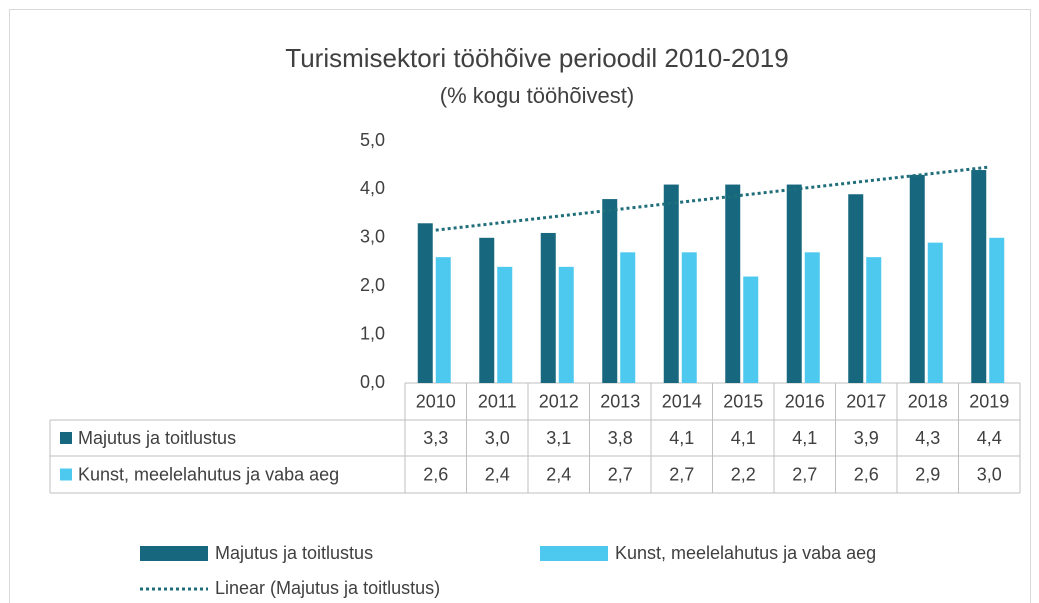 This screenshot has width=1039, height=603. Describe the element at coordinates (372, 285) in the screenshot. I see `y-tick-label: 2,0` at that location.